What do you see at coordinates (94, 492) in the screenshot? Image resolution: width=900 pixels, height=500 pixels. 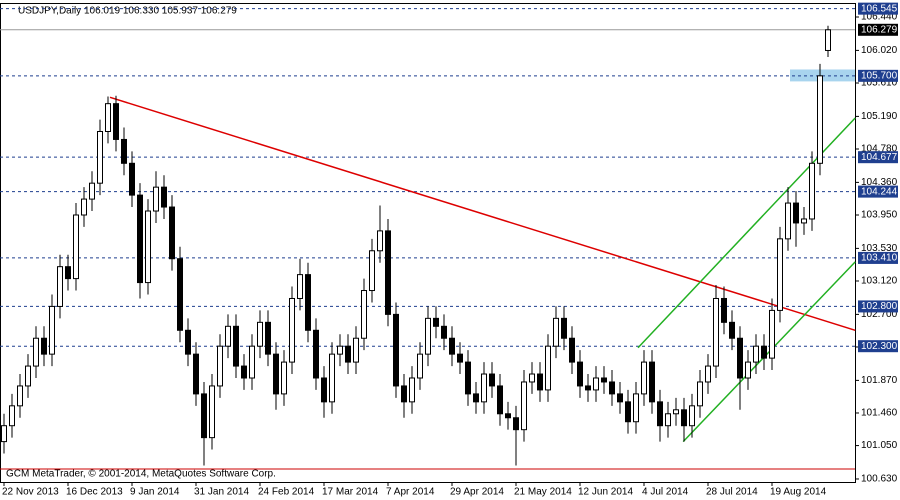 I see `x-tick-label: 16 Dec 2013` at bounding box center [94, 492].